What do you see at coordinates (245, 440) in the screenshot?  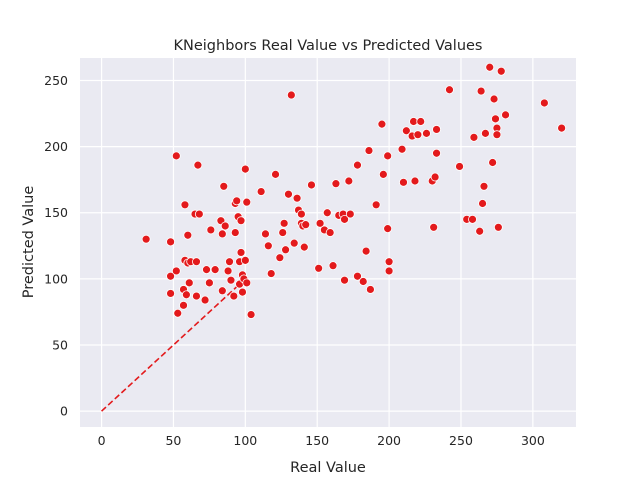 I see `x-tick-label: 100` at bounding box center [245, 440].